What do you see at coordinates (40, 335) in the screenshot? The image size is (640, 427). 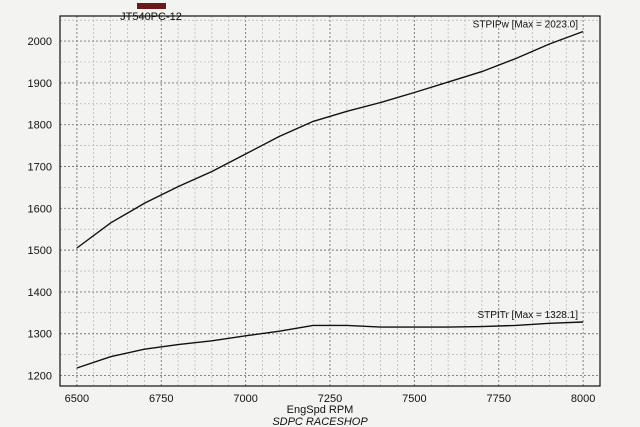 I see `y-tick-label: 1300` at bounding box center [40, 335].